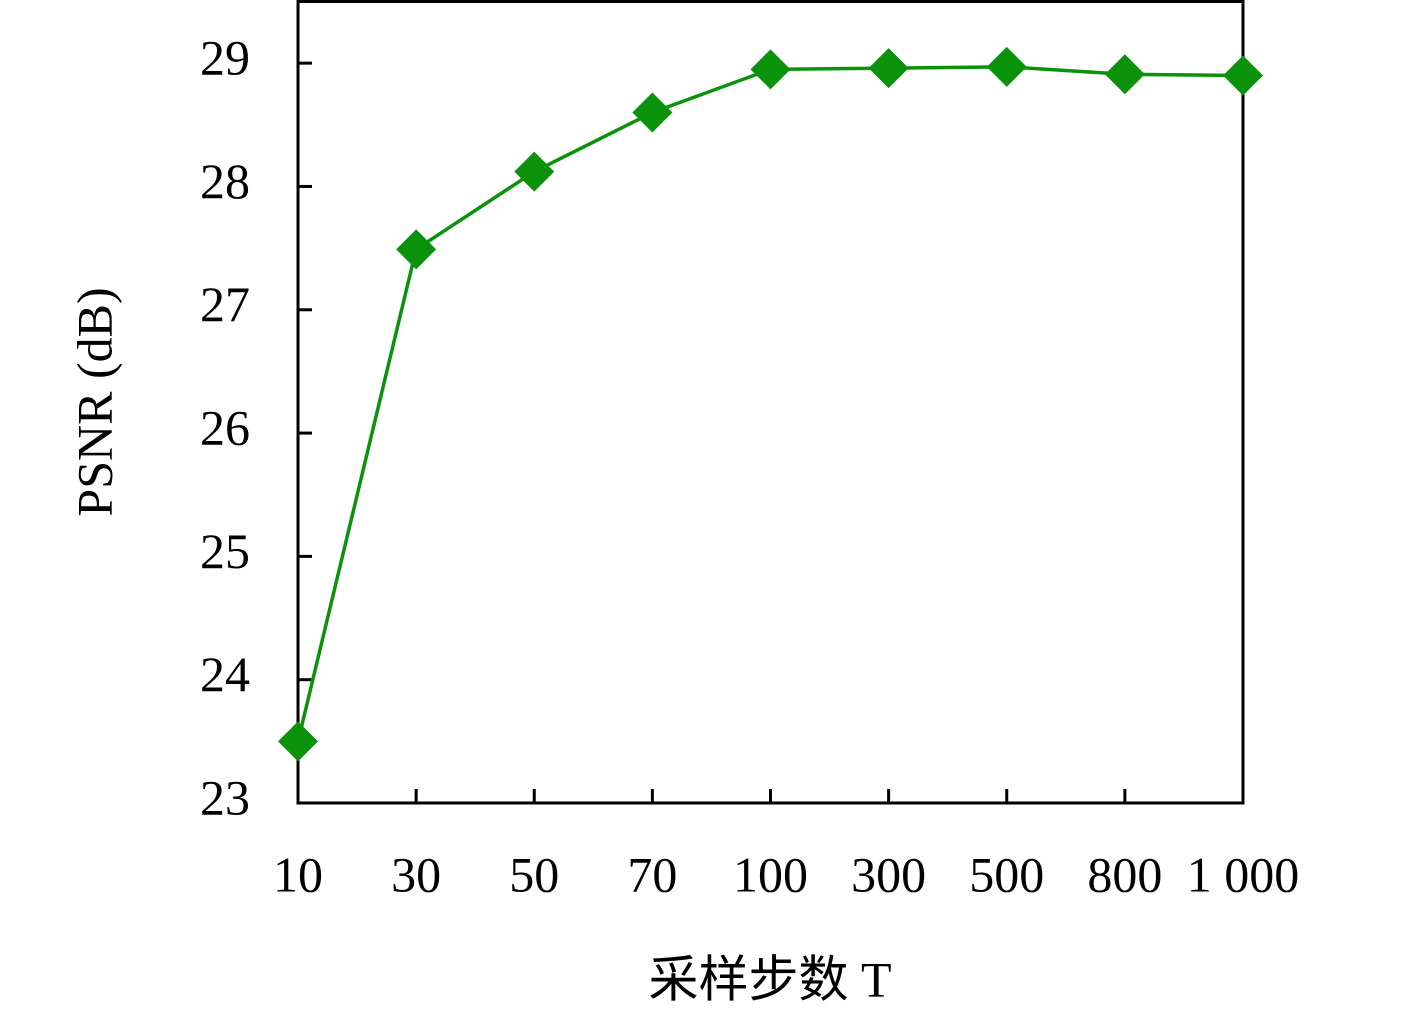  What do you see at coordinates (888, 874) in the screenshot?
I see `x-tick-label: 300` at bounding box center [888, 874].